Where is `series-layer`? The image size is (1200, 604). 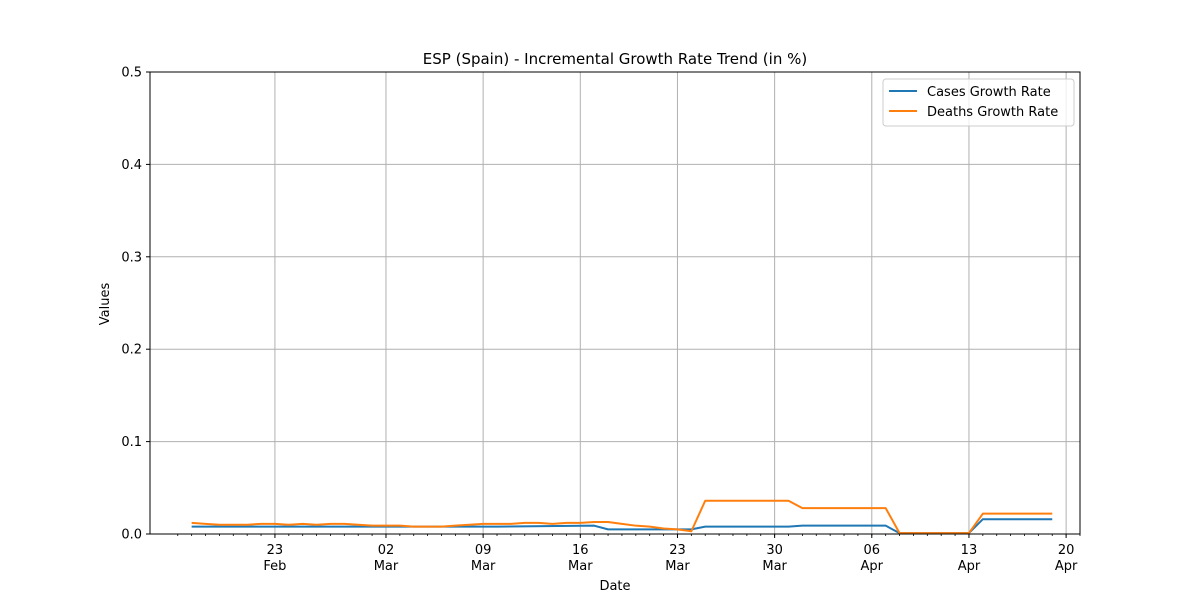
series-layer is located at coordinates (622, 517).